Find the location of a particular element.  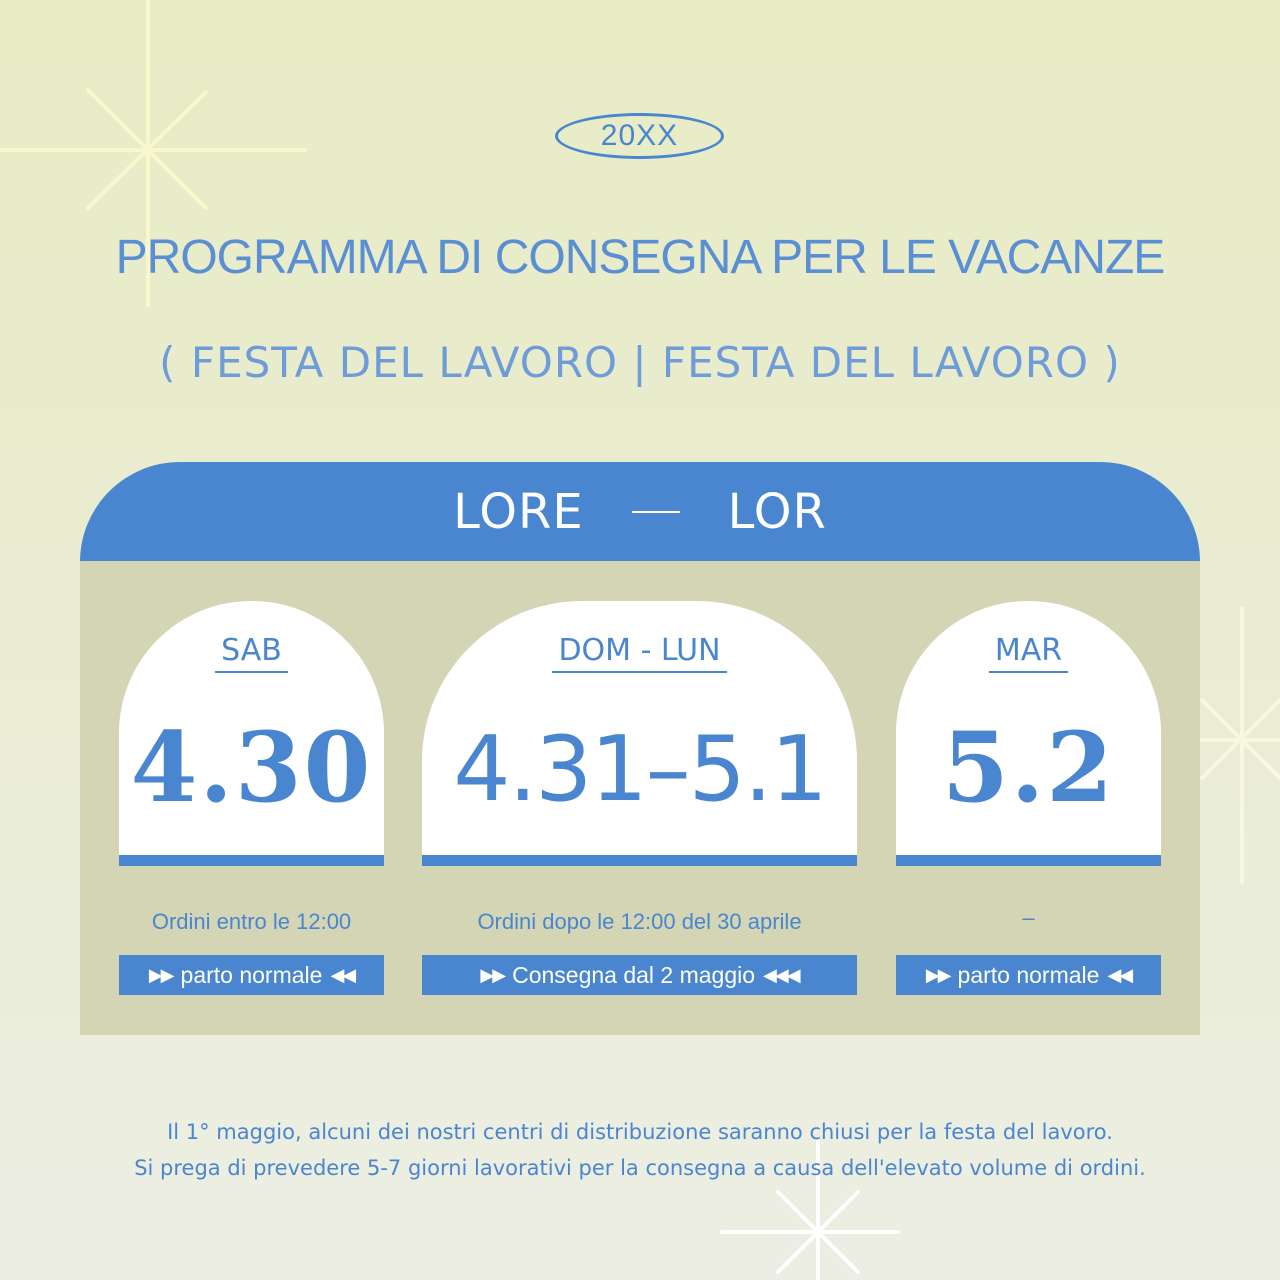

triple-left-arrow-icon: ◀◀◀ is located at coordinates (782, 974).